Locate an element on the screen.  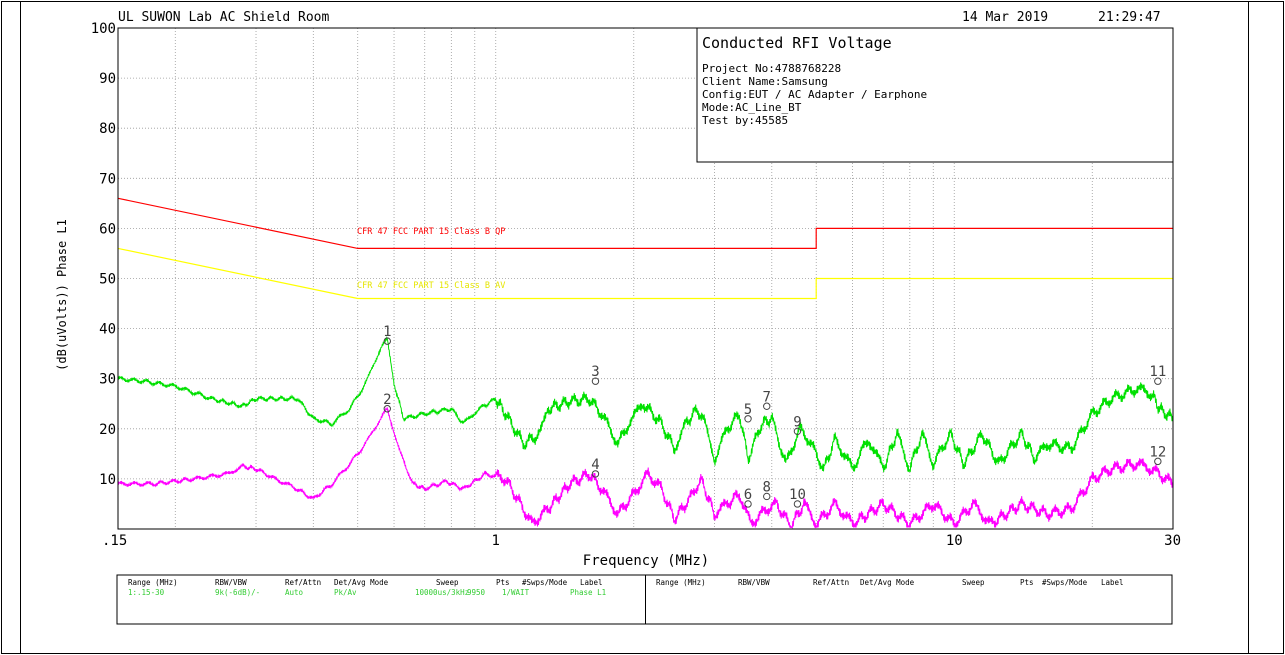
x-tick-label: .15 is located at coordinates (114, 541).